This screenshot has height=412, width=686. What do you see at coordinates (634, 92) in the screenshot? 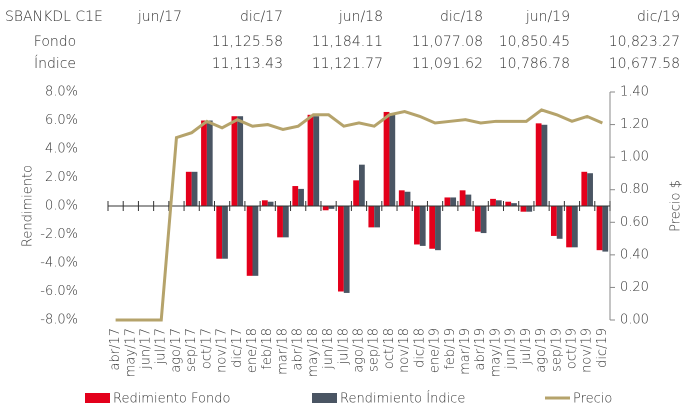
I see `y2-tick-label: 1.40` at bounding box center [634, 92].